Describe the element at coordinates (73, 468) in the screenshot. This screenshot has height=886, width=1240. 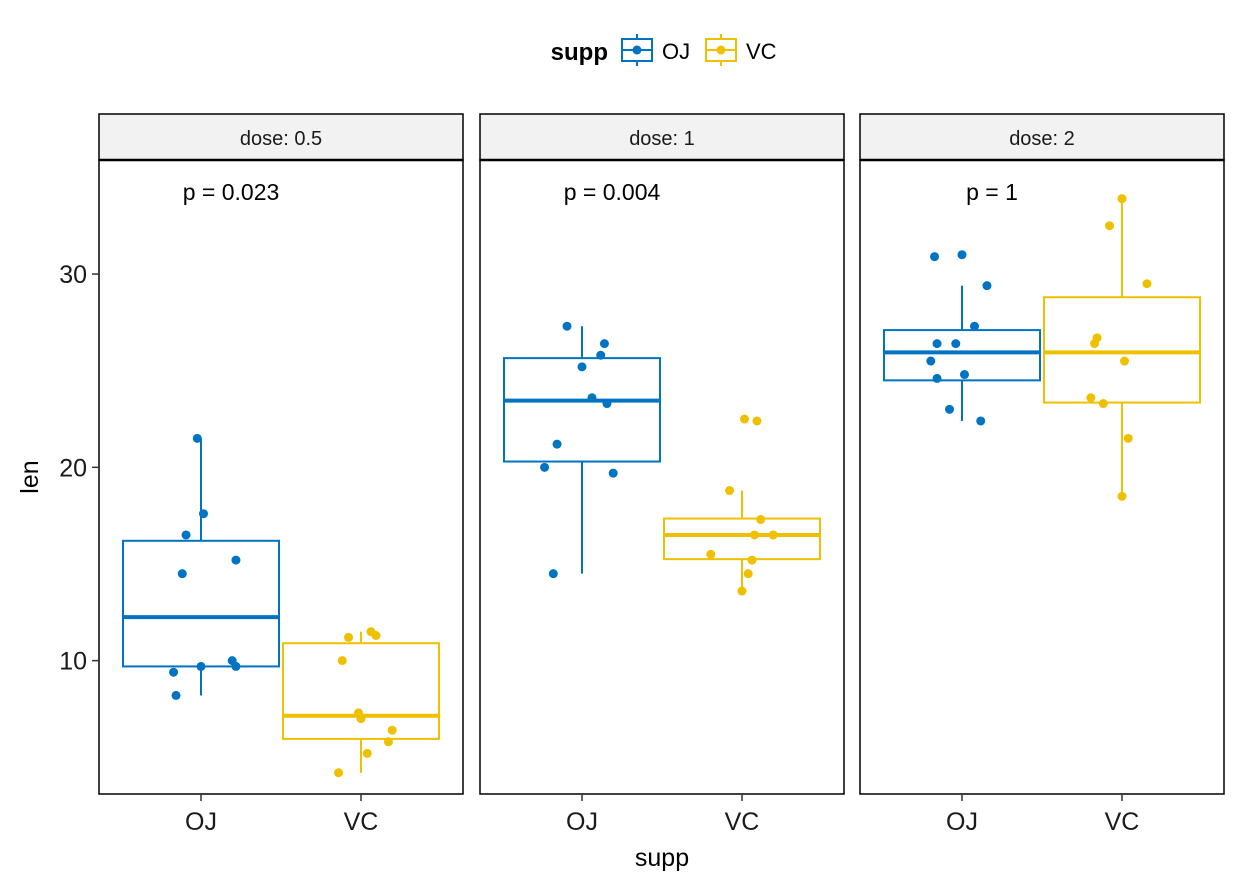
I see `y-tick-label: 20` at that location.